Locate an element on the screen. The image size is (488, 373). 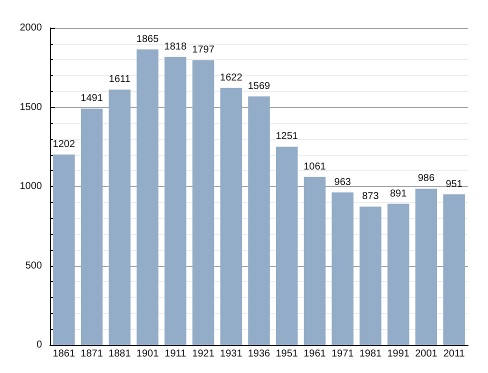
x-tick-label: 1936 is located at coordinates (259, 354).